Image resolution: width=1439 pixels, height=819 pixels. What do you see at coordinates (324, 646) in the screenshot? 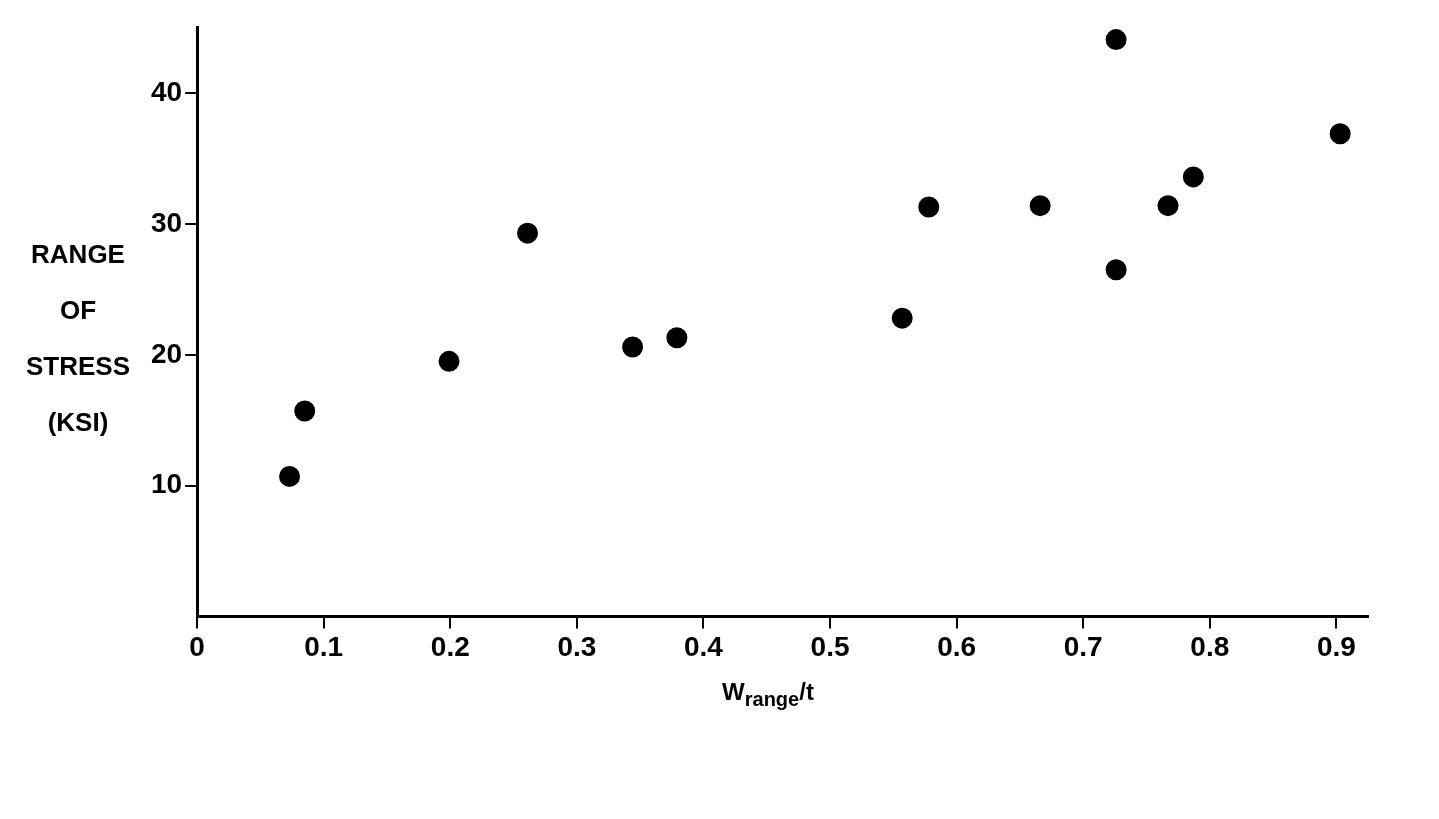
I see `x-tick-label: 0.1` at bounding box center [324, 646].